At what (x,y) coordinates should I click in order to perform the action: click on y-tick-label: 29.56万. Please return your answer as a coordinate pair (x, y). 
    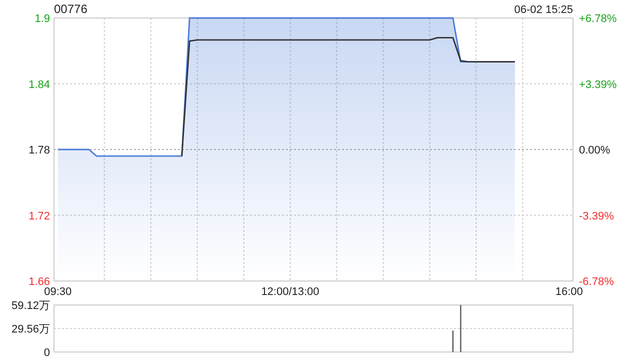
    Looking at the image, I should click on (30, 330).